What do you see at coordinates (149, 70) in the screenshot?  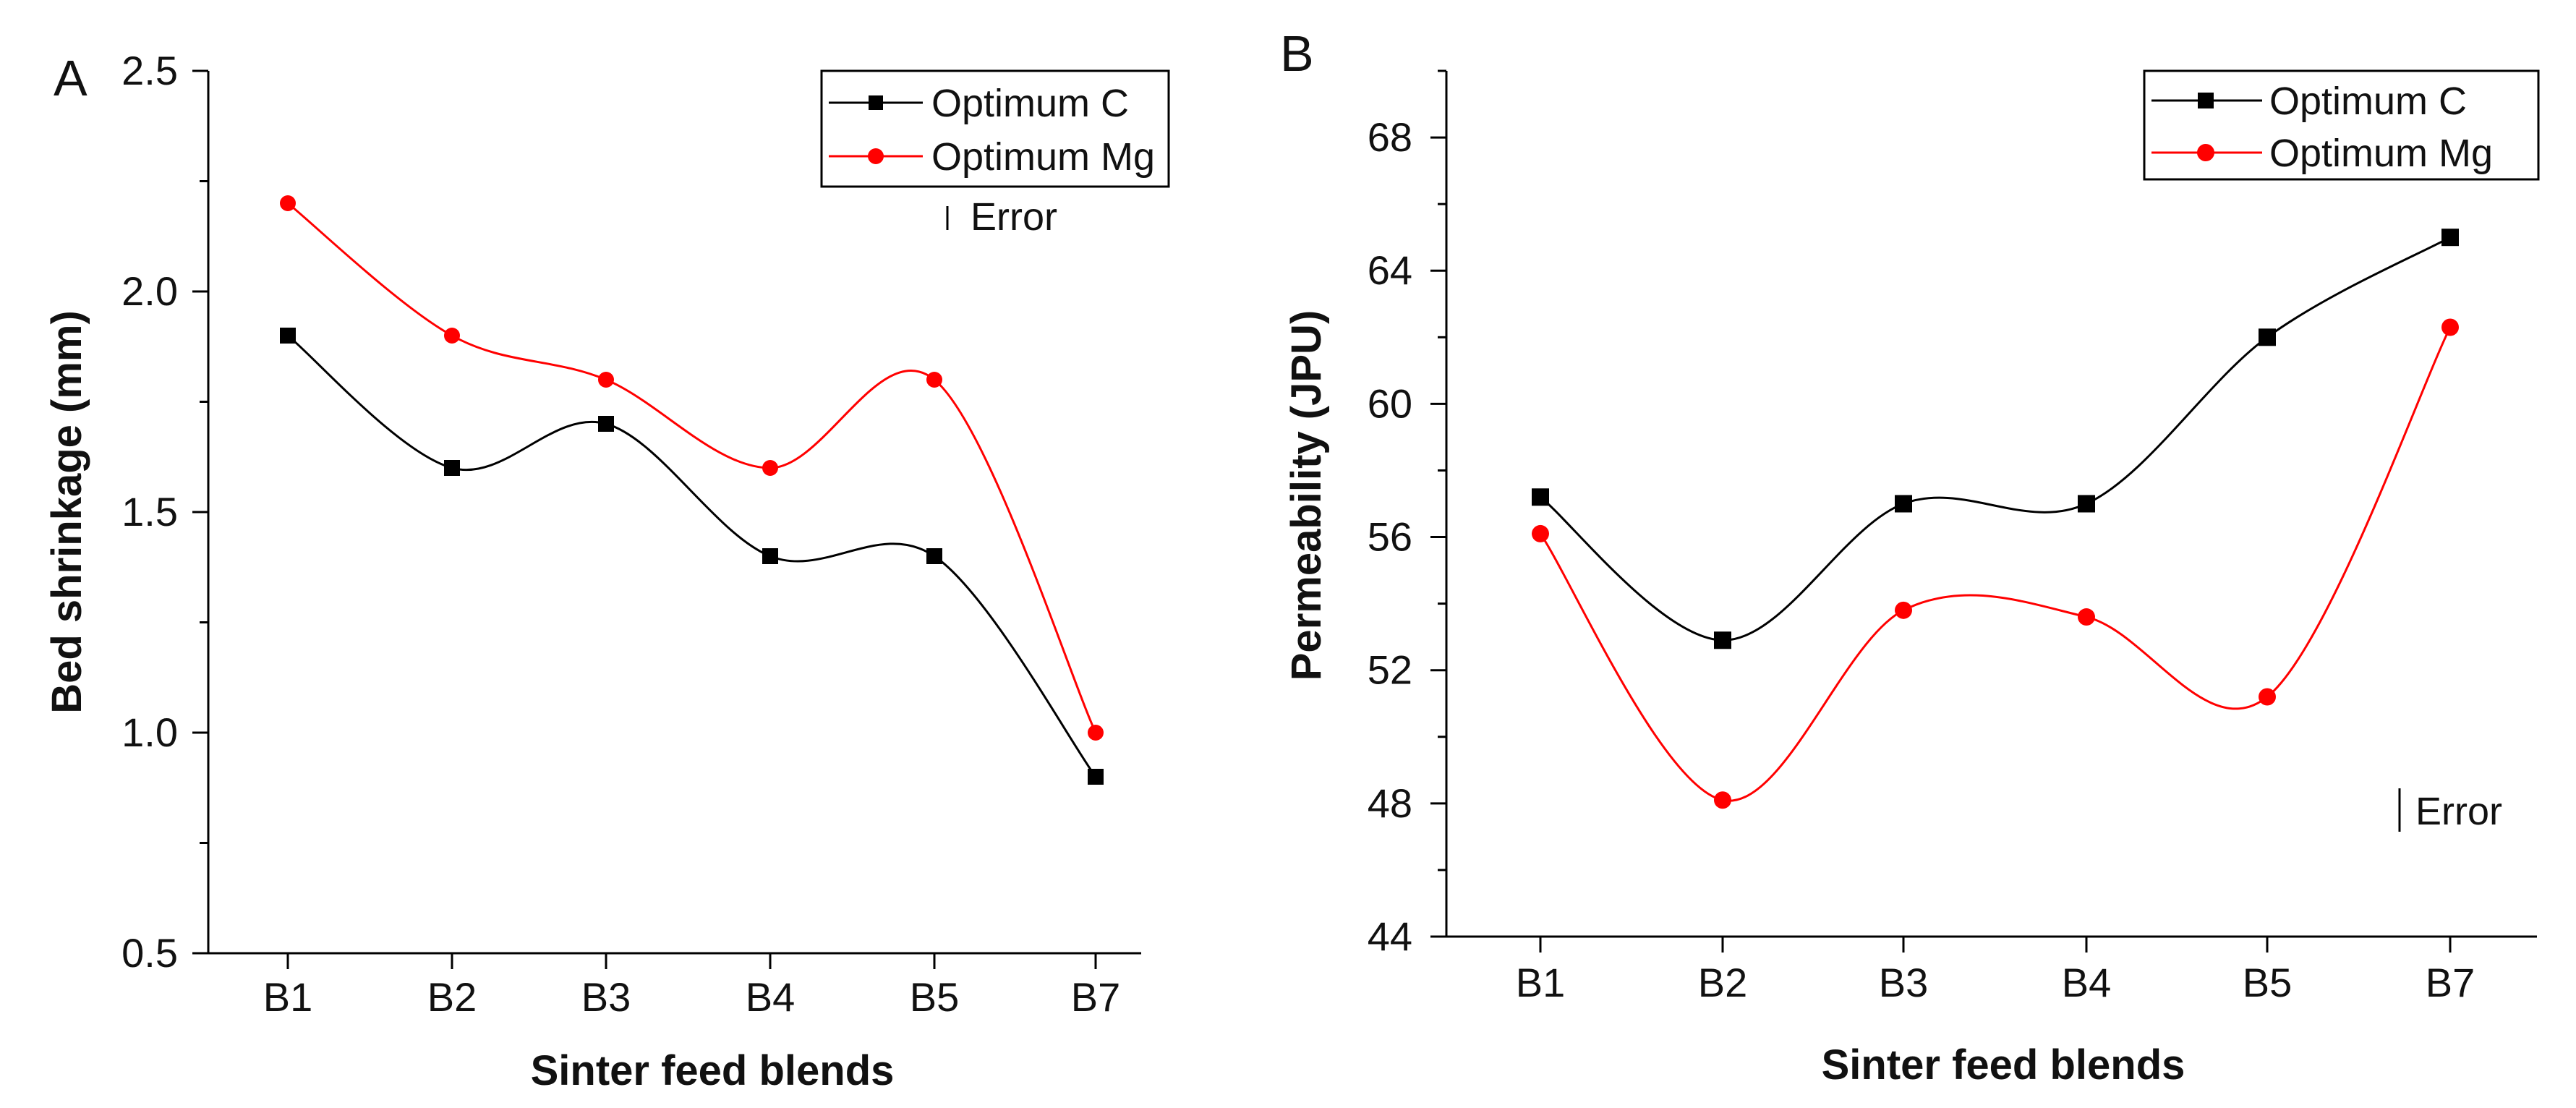 I see `y-tick-label-a: 2.5` at bounding box center [149, 70].